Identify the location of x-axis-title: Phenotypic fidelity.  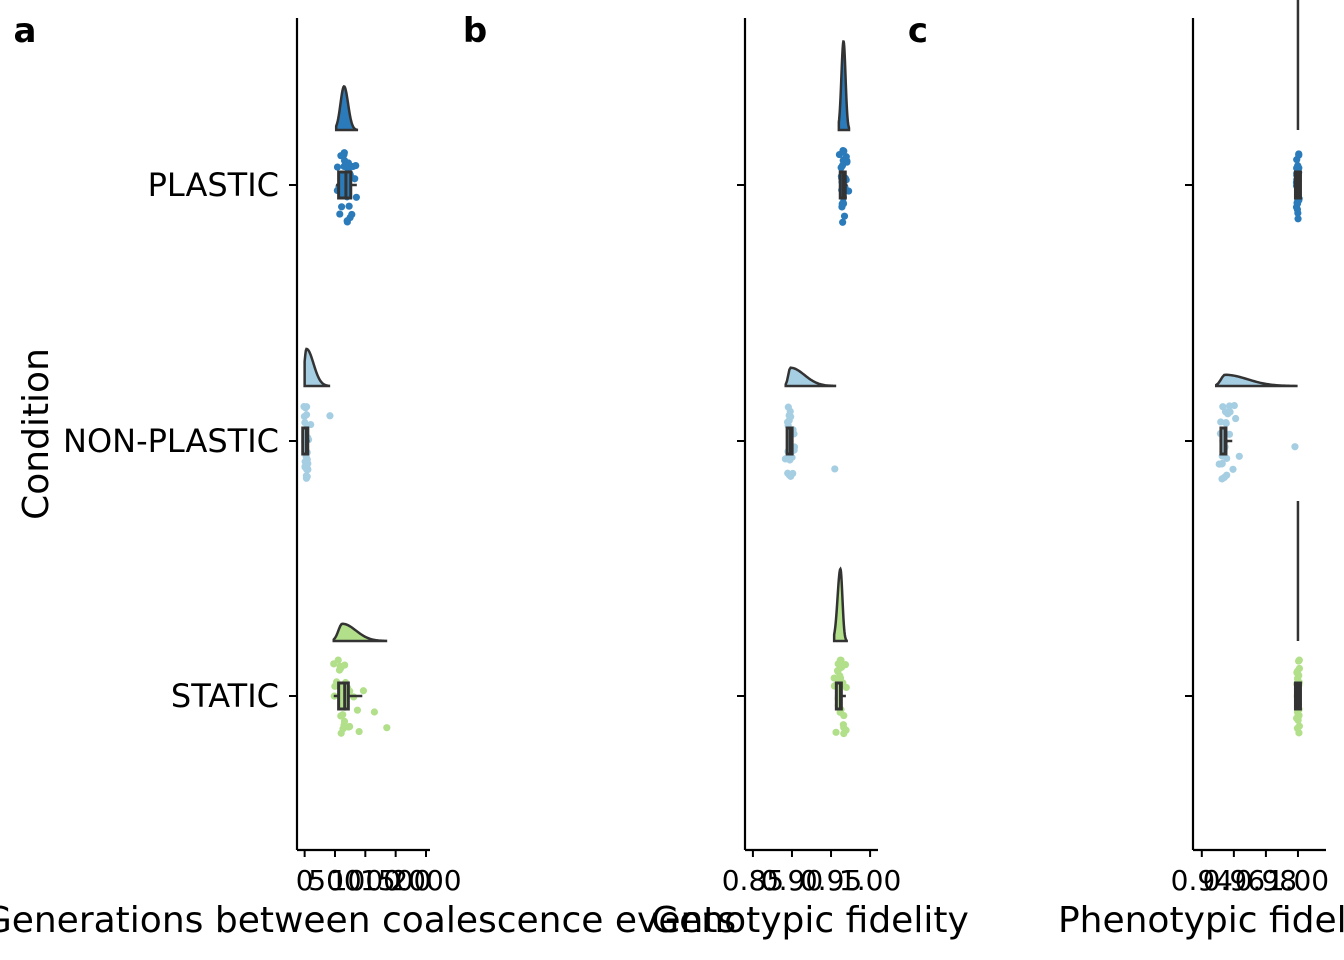
(1201, 920).